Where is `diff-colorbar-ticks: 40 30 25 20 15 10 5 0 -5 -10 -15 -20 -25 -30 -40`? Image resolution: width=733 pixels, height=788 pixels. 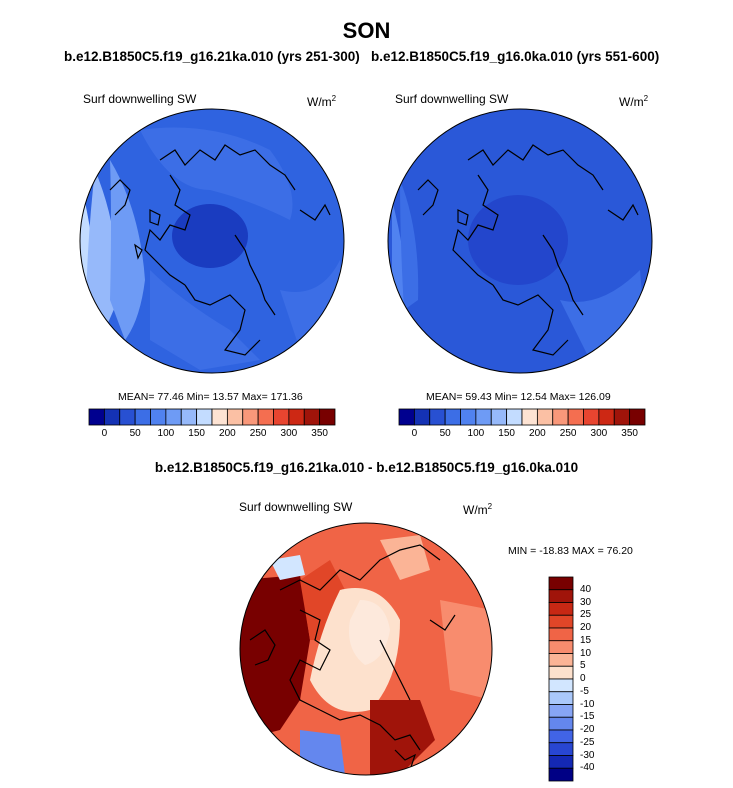
diff-colorbar-ticks: 40 30 25 20 15 10 5 0 -5 -10 -15 -20 -25 -30 -40 is located at coordinates (600, 679).